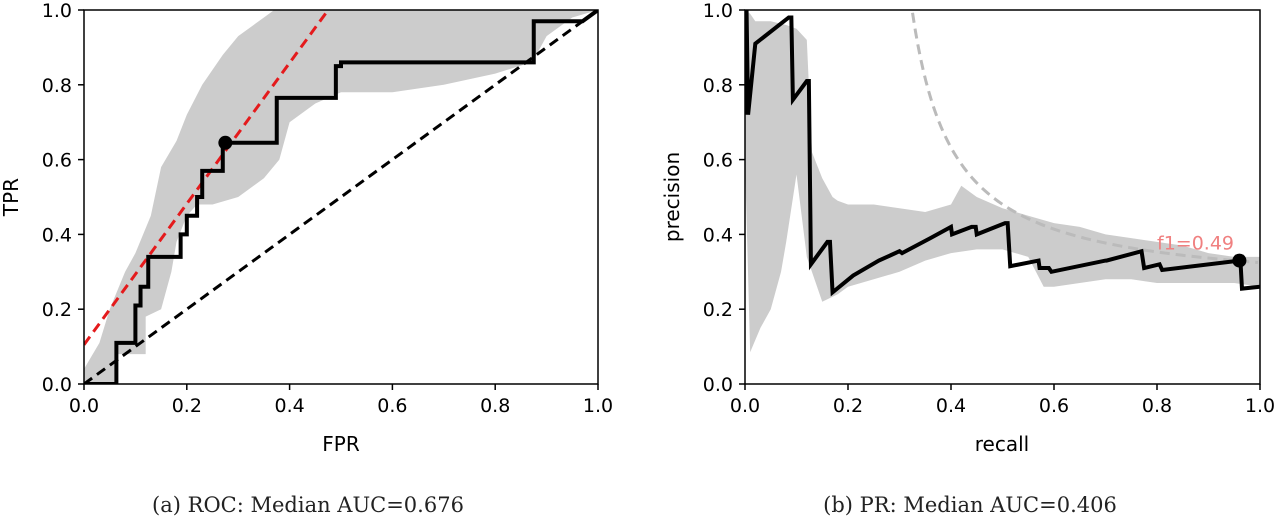 The width and height of the screenshot is (1280, 527). Describe the element at coordinates (63, 198) in the screenshot. I see `roc-y-ticks: 0.0 0.2 0.4 0.6 0.8 1.0` at that location.